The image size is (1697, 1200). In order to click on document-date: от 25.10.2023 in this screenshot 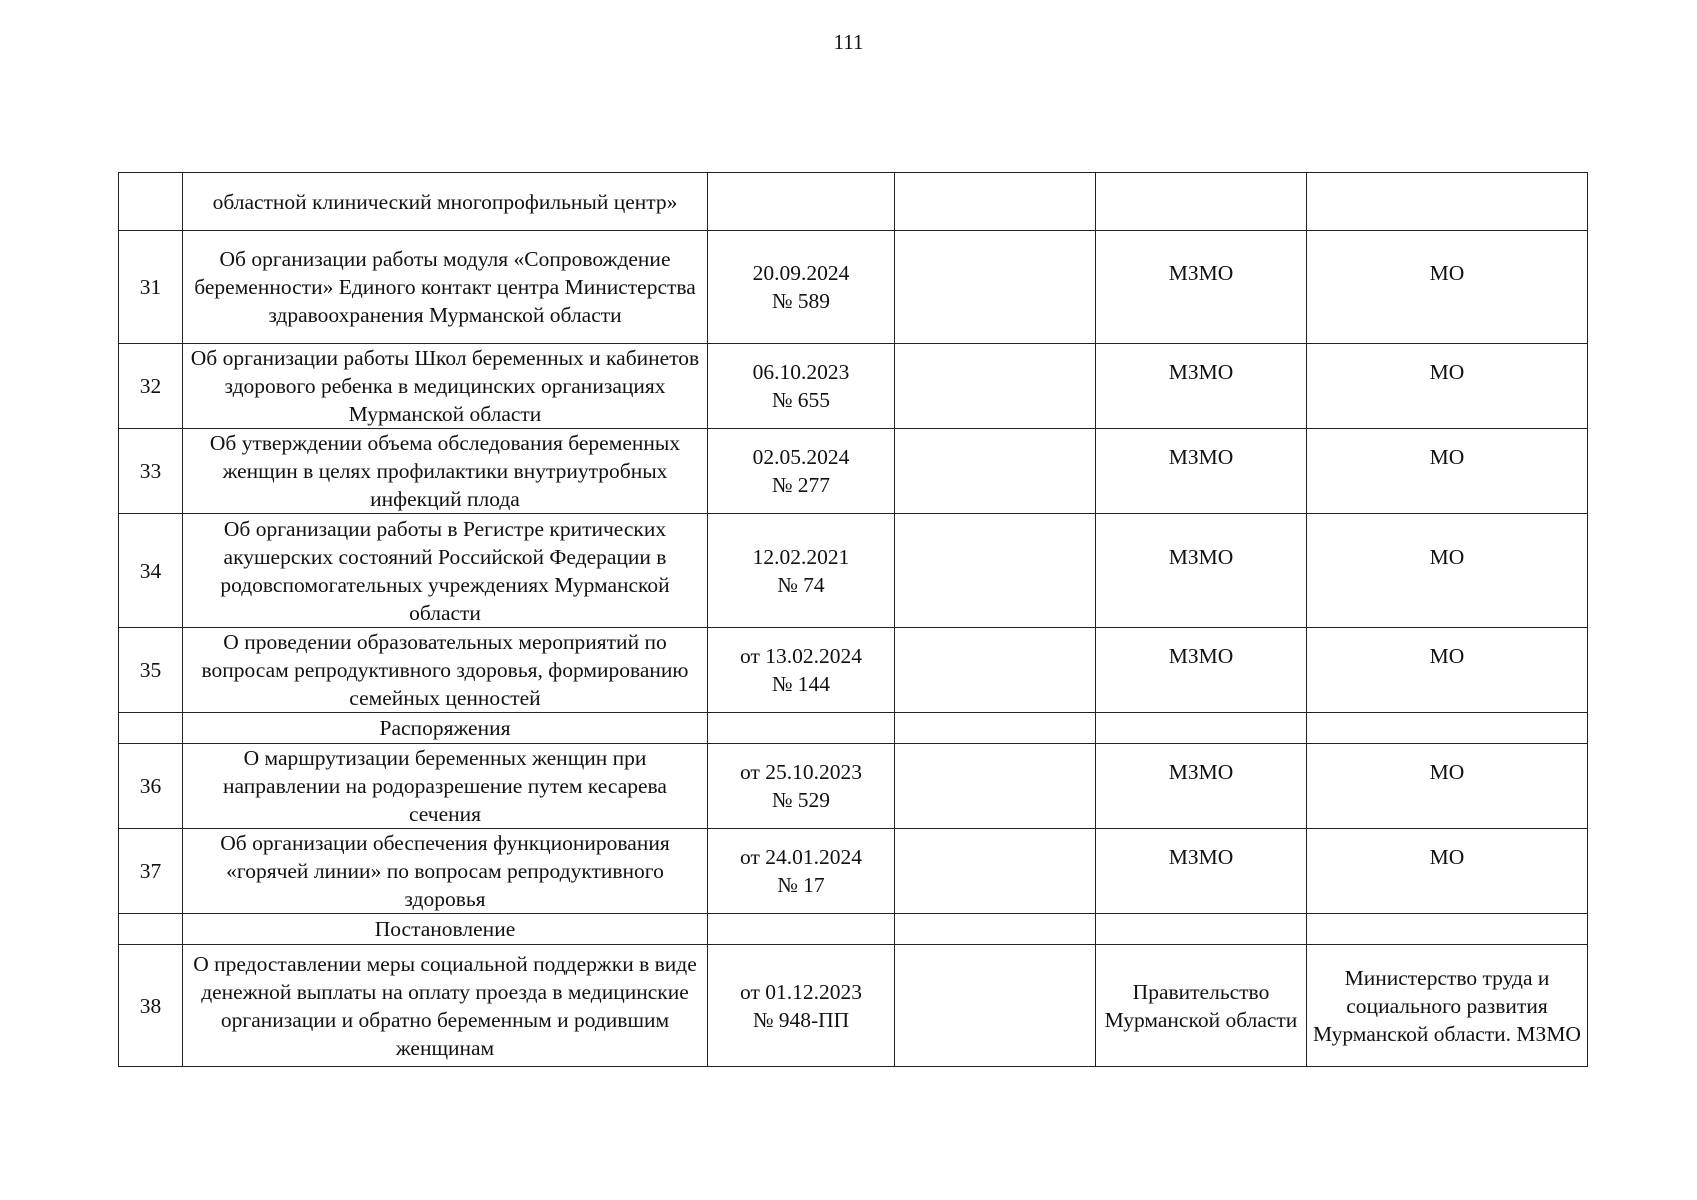, I will do `click(801, 772)`.